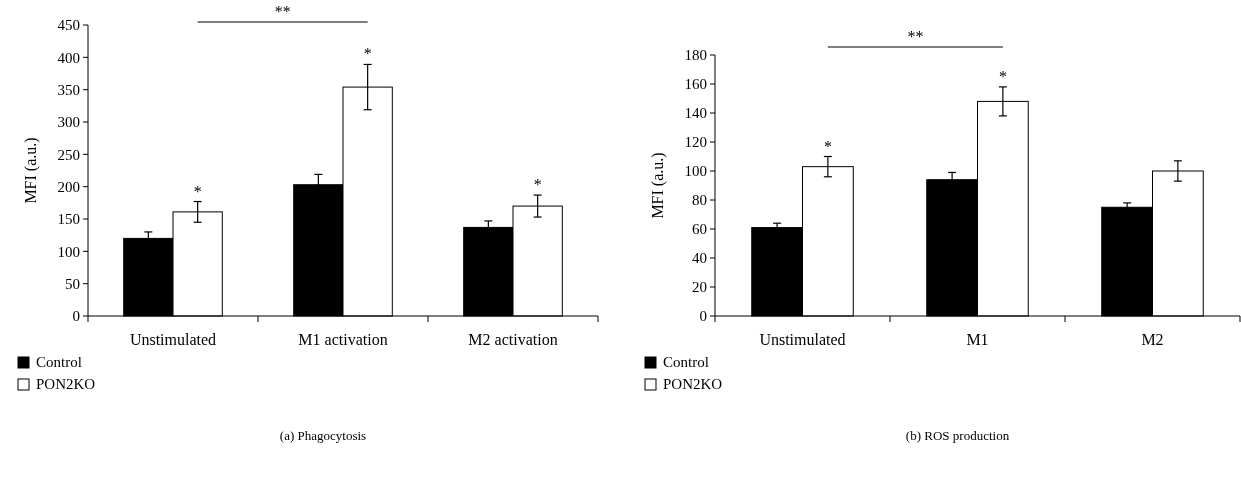  I want to click on y-tick-label: 150, so click(68, 219).